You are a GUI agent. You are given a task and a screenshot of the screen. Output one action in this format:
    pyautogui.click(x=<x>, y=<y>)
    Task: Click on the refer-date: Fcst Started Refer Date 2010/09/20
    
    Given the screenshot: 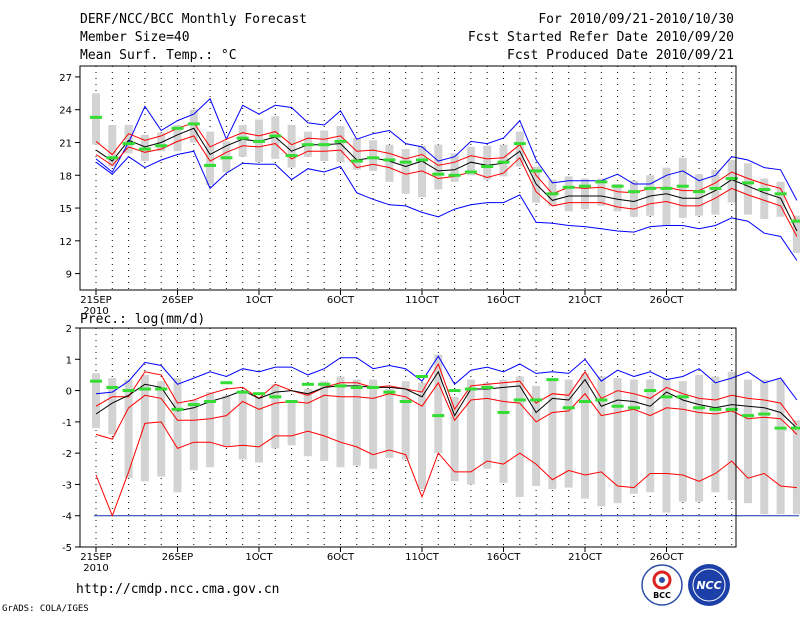 What is the action you would take?
    pyautogui.click(x=600, y=37)
    